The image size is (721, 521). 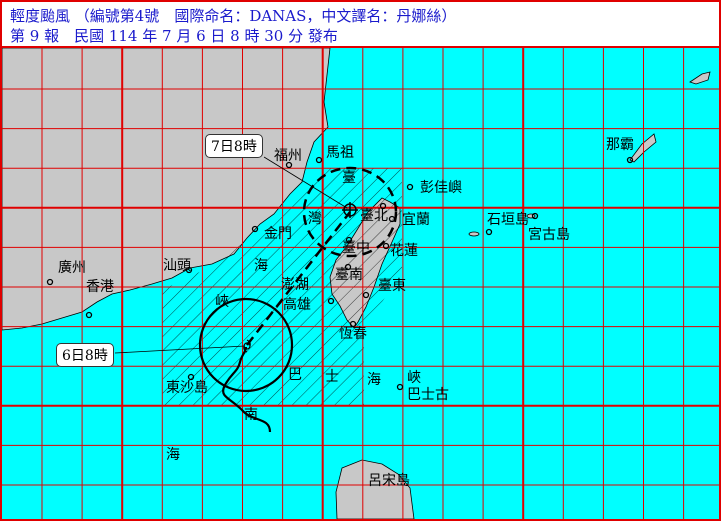 I want to click on luzon-landmass, so click(x=375, y=489).